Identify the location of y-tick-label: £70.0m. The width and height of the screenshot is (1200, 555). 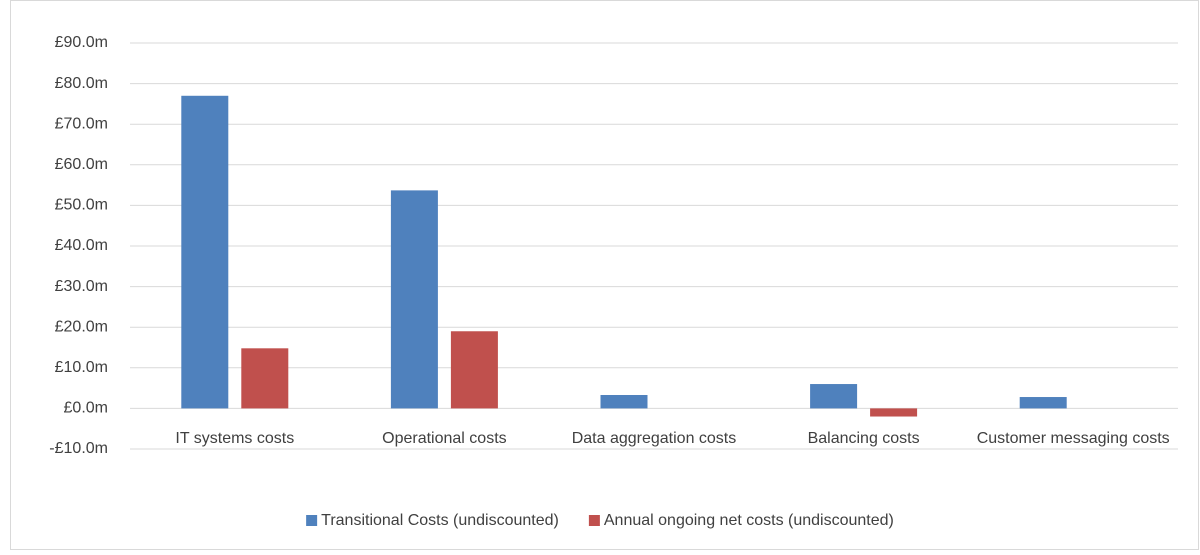
(81, 123).